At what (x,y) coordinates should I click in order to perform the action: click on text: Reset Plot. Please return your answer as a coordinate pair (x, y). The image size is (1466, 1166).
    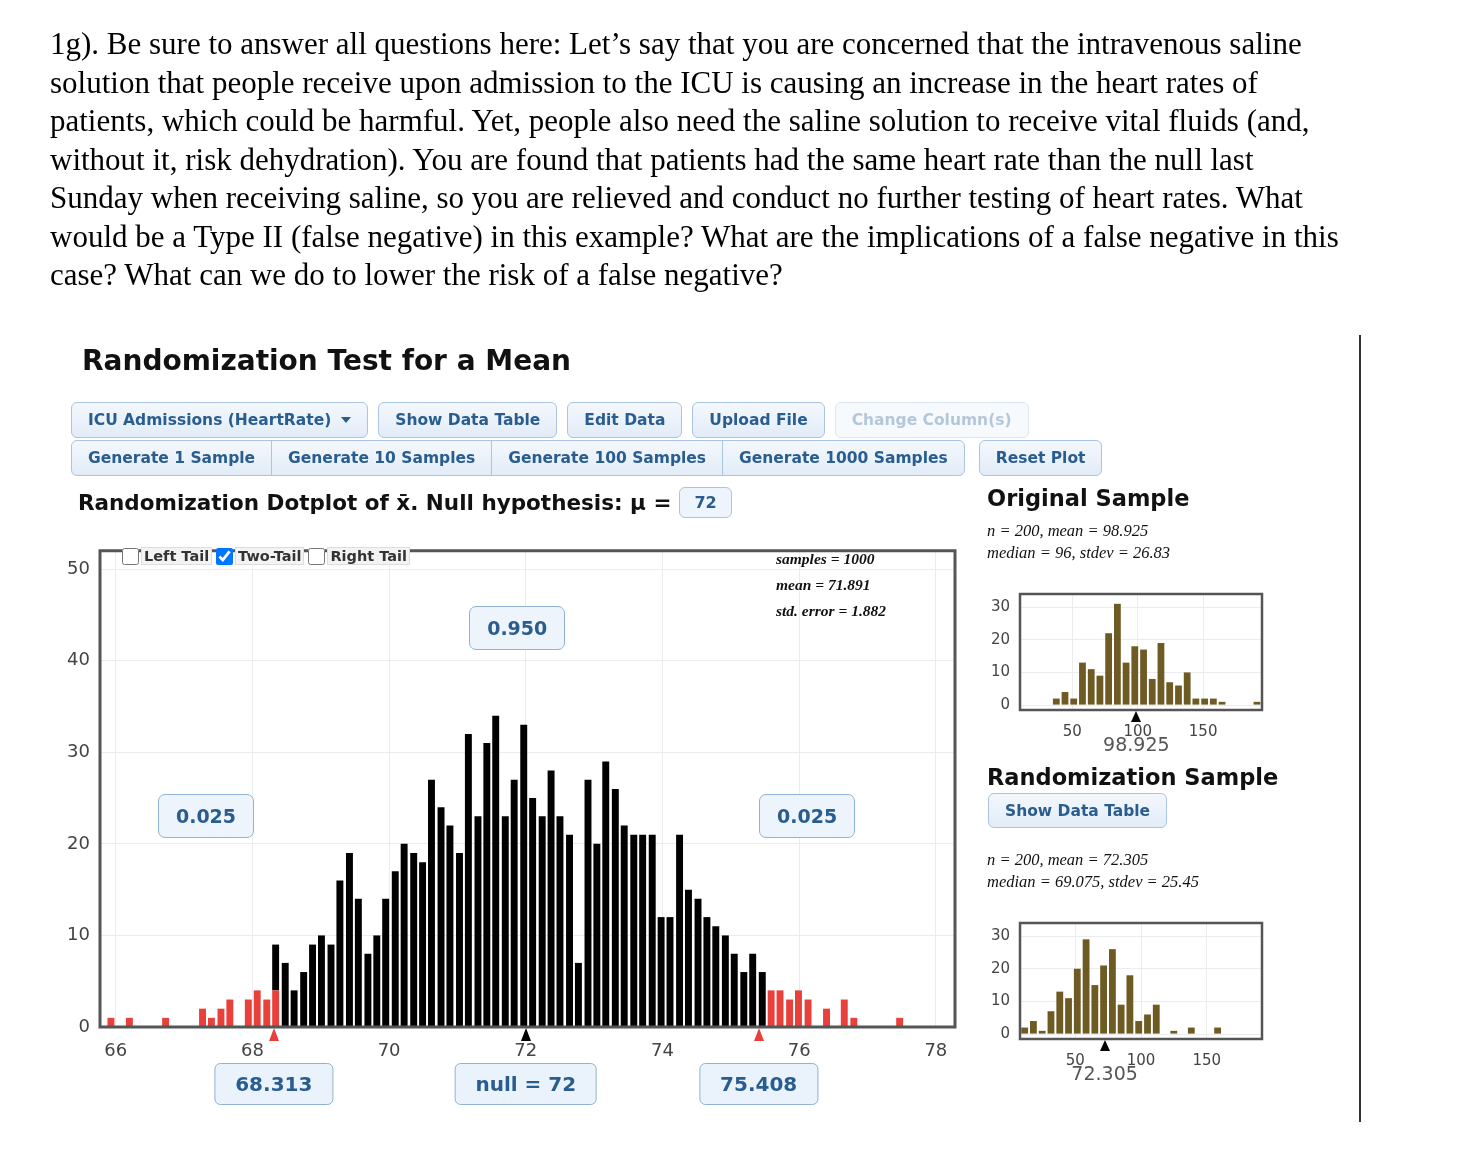
    Looking at the image, I should click on (1040, 458).